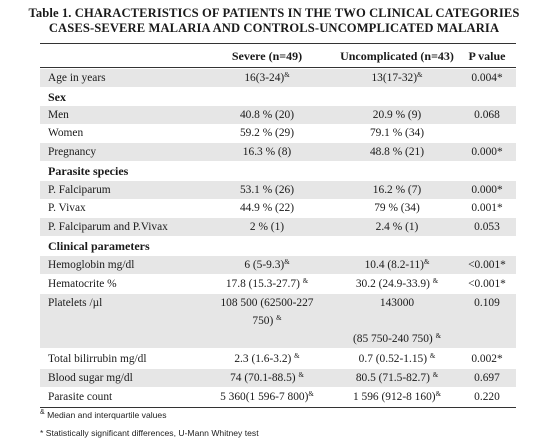 The height and width of the screenshot is (446, 548). What do you see at coordinates (394, 78) in the screenshot?
I see `value: 13(17-32)` at bounding box center [394, 78].